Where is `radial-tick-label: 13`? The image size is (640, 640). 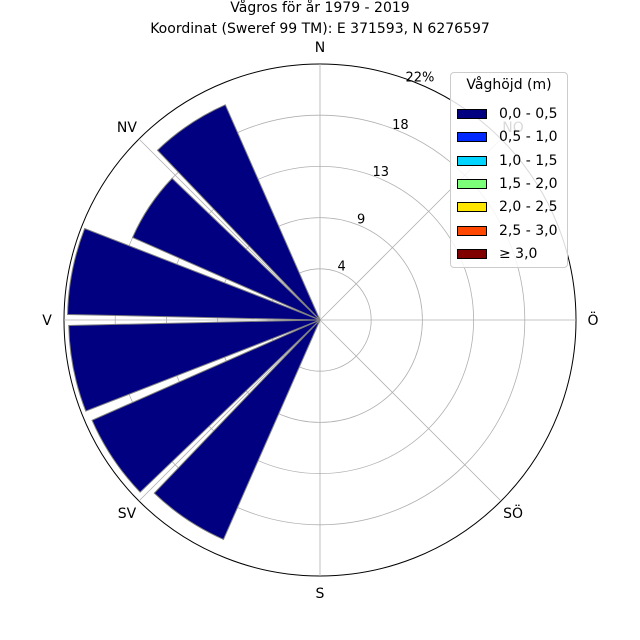
radial-tick-label: 13 is located at coordinates (381, 172).